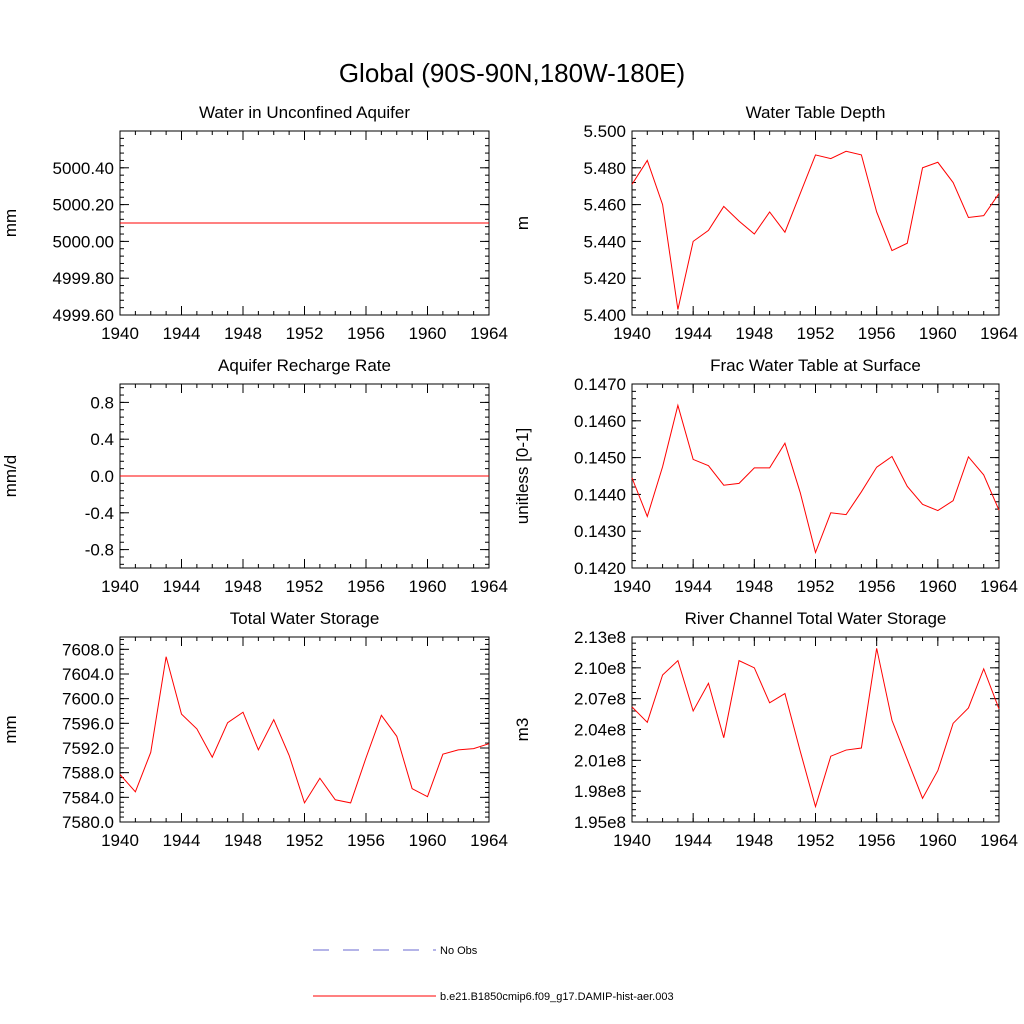 Image resolution: width=1024 pixels, height=1024 pixels. What do you see at coordinates (88, 723) in the screenshot?
I see `y-tick-label: 7596.0` at bounding box center [88, 723].